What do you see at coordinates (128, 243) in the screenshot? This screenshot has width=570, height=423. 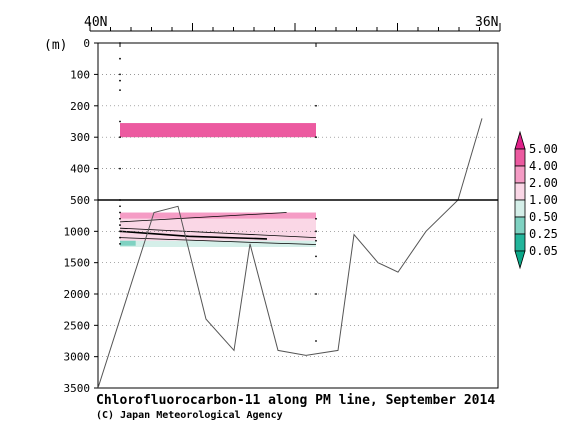 I see `cfc-patch-low` at bounding box center [128, 243].